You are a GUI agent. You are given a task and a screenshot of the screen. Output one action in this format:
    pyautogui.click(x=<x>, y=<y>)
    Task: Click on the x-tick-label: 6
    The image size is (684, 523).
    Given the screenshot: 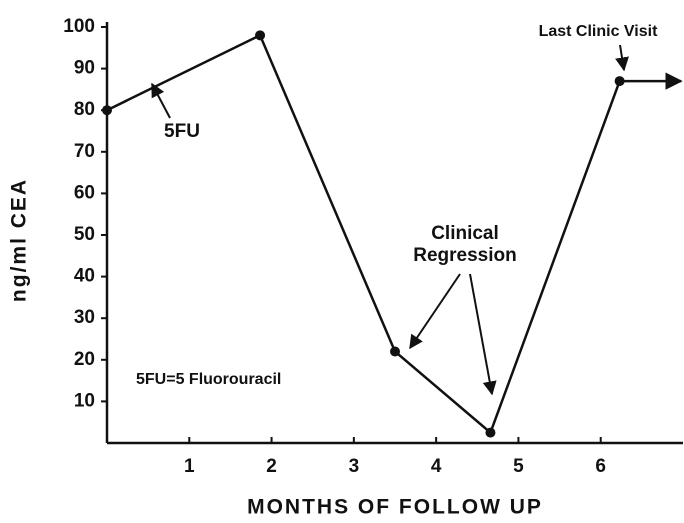 What is the action you would take?
    pyautogui.click(x=600, y=466)
    